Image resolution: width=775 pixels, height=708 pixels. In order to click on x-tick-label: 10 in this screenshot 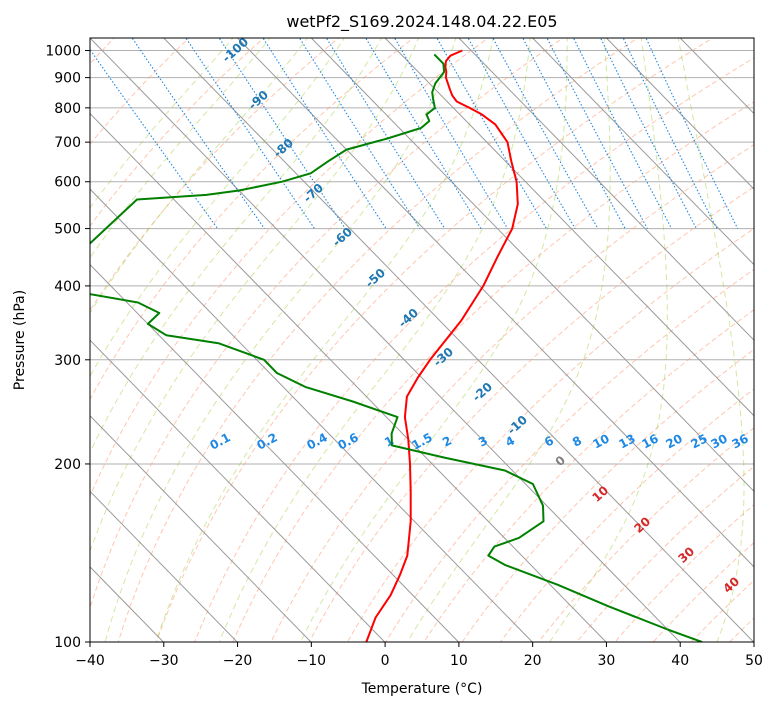, I will do `click(459, 661)`.